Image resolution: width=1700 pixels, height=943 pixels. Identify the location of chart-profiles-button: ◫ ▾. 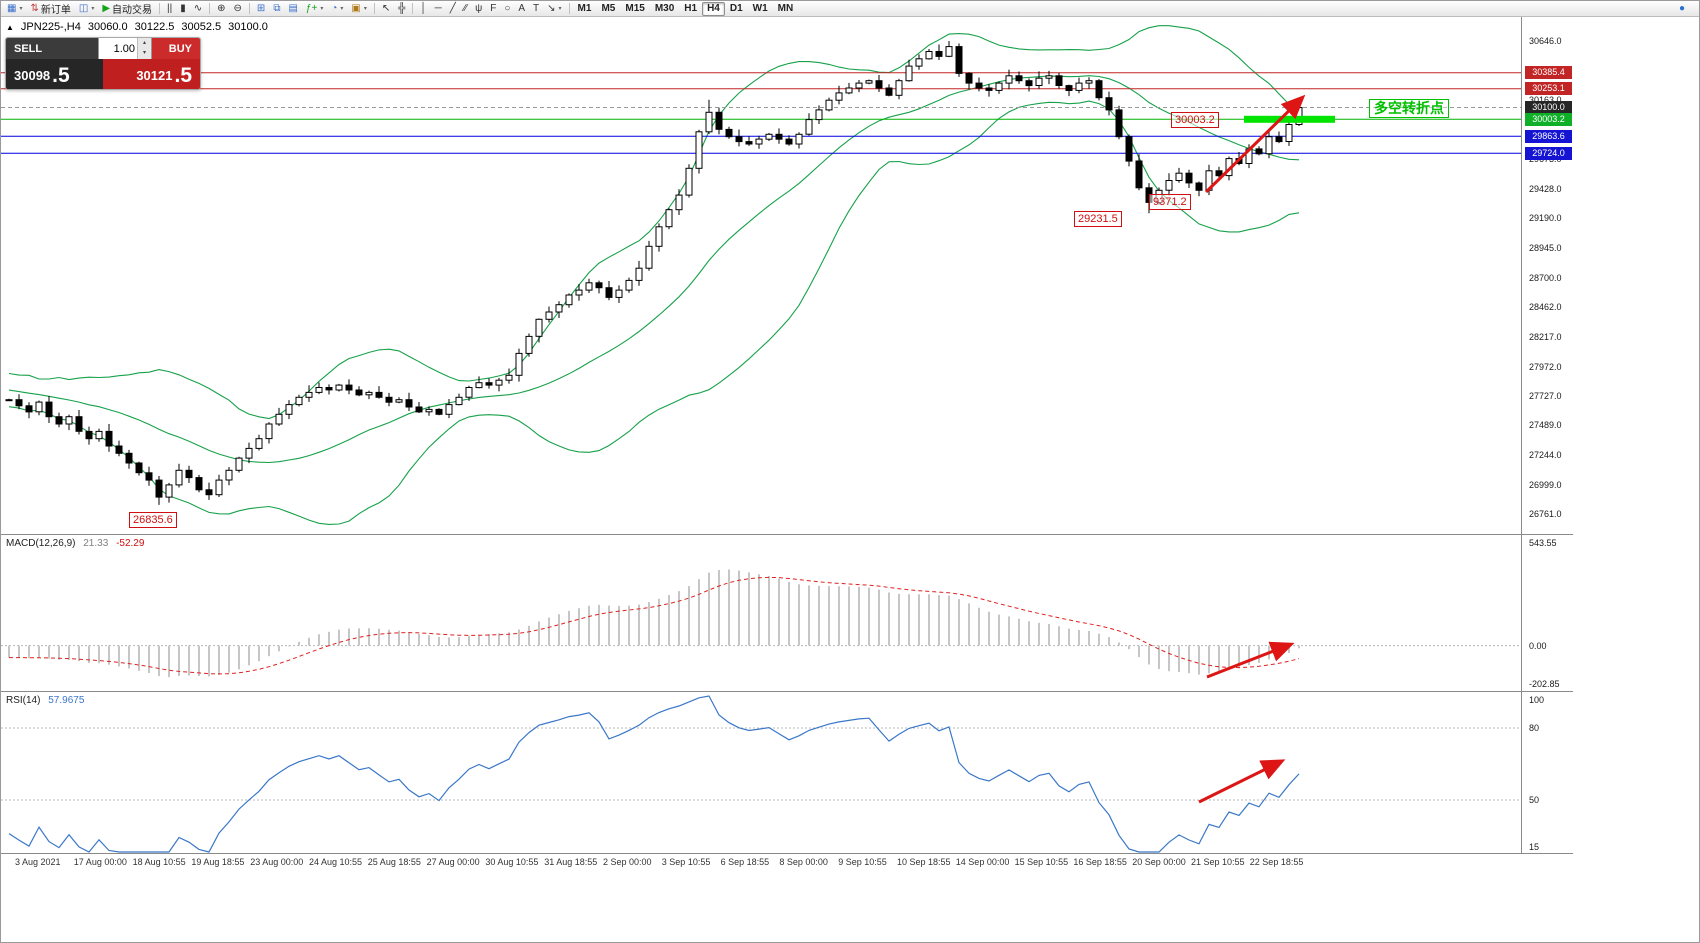
(86, 9).